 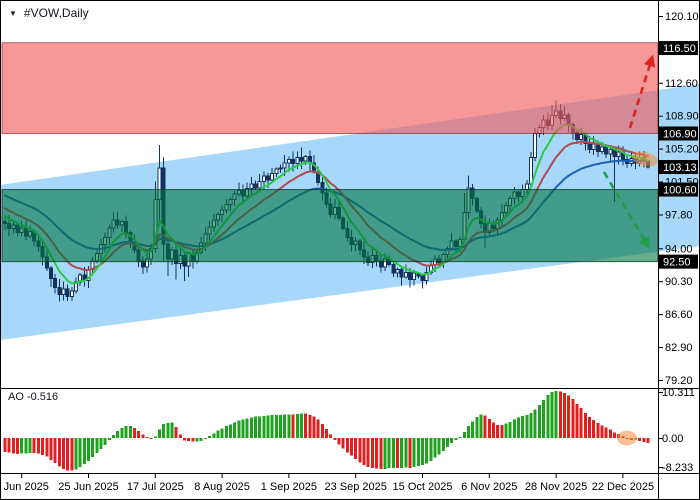 I want to click on price-label: 82.90, so click(x=679, y=348).